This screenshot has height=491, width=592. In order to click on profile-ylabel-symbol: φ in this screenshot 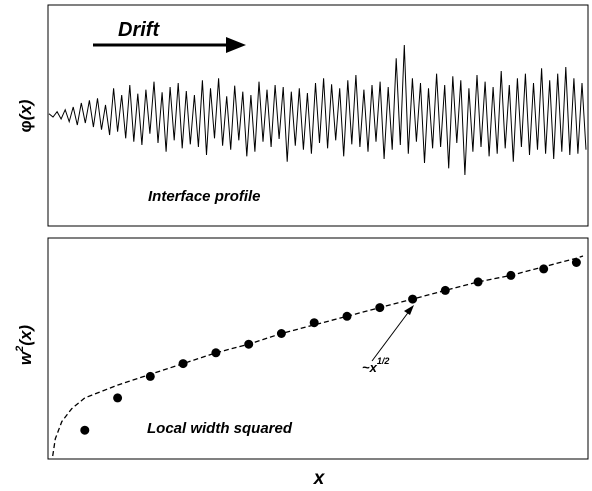, I will do `click(25, 126)`.